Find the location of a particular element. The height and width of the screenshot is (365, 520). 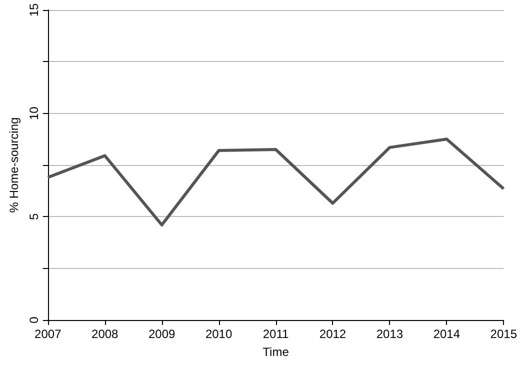

x-tick-label: 2013 is located at coordinates (390, 334).